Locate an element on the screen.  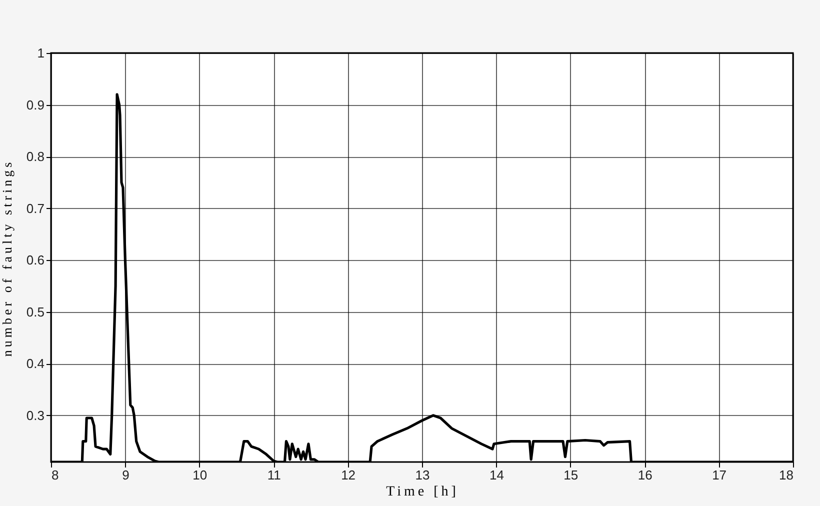
y-tick-label: 0.7 is located at coordinates (35, 208).